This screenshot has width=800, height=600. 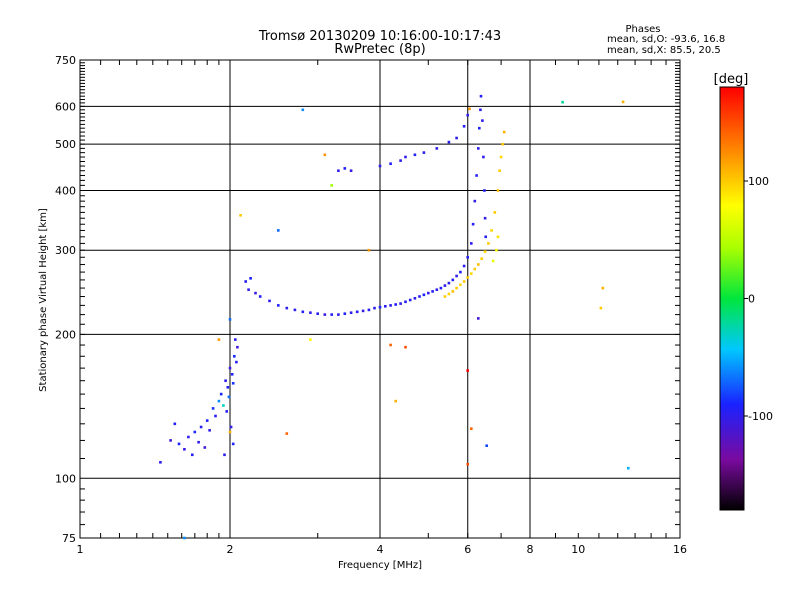 What do you see at coordinates (379, 36) in the screenshot?
I see `chart-title: Tromsø 20130209 10:16:00-10:17:43` at bounding box center [379, 36].